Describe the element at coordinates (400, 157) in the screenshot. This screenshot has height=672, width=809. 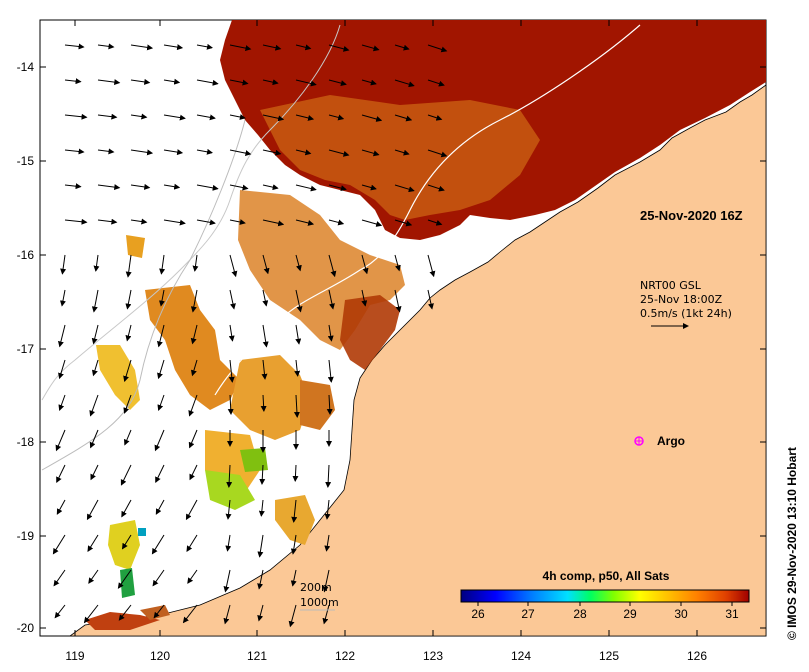
I see `sst-orange-band` at that location.